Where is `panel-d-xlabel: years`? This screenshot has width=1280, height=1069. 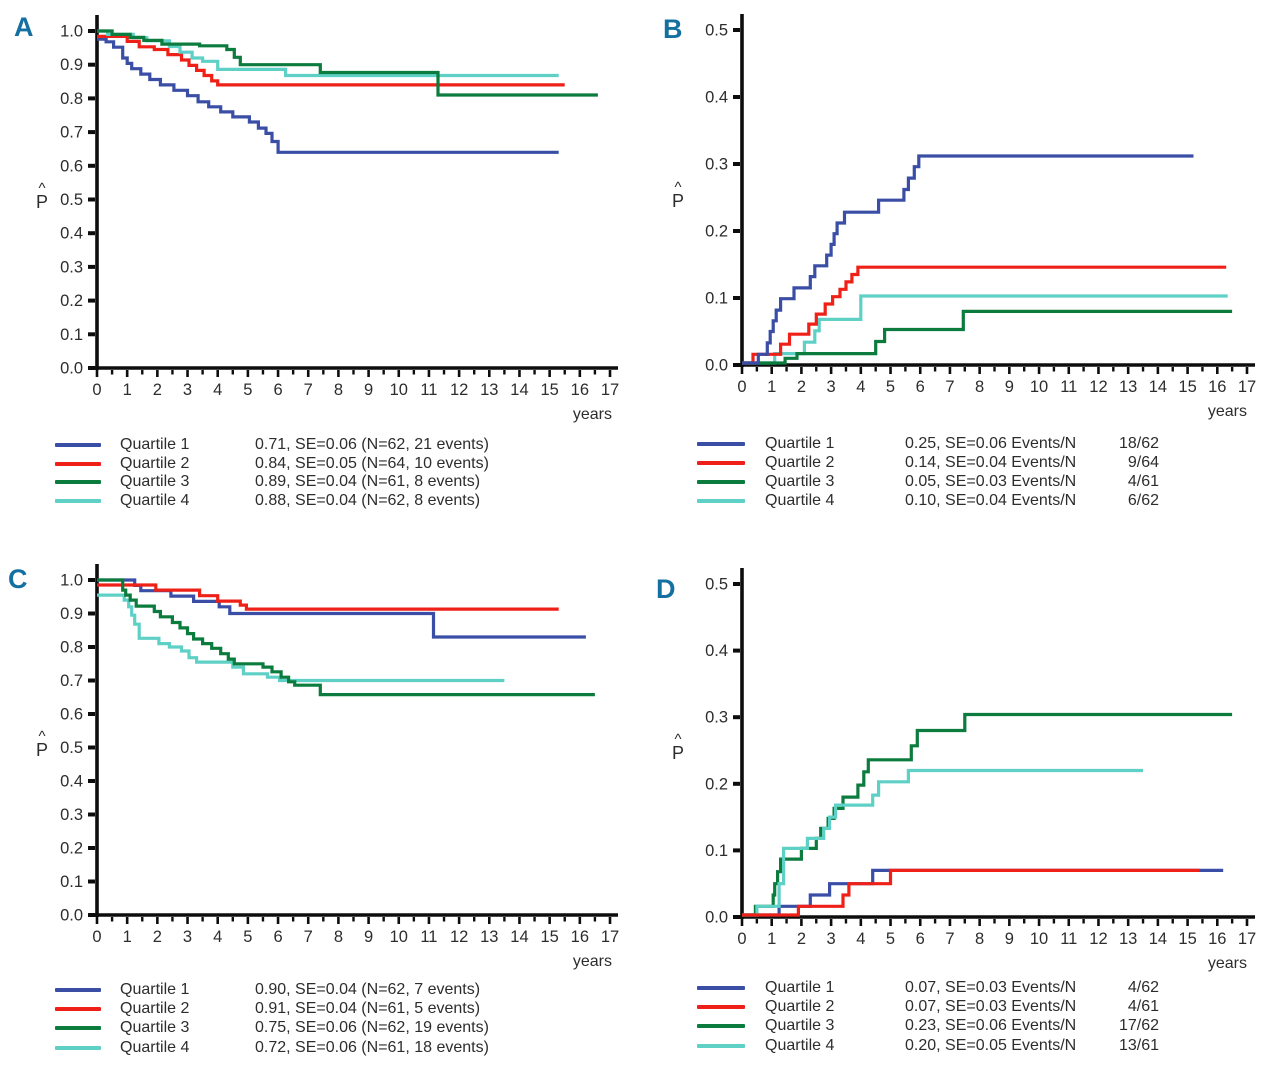
panel-d-xlabel: years is located at coordinates (1227, 963).